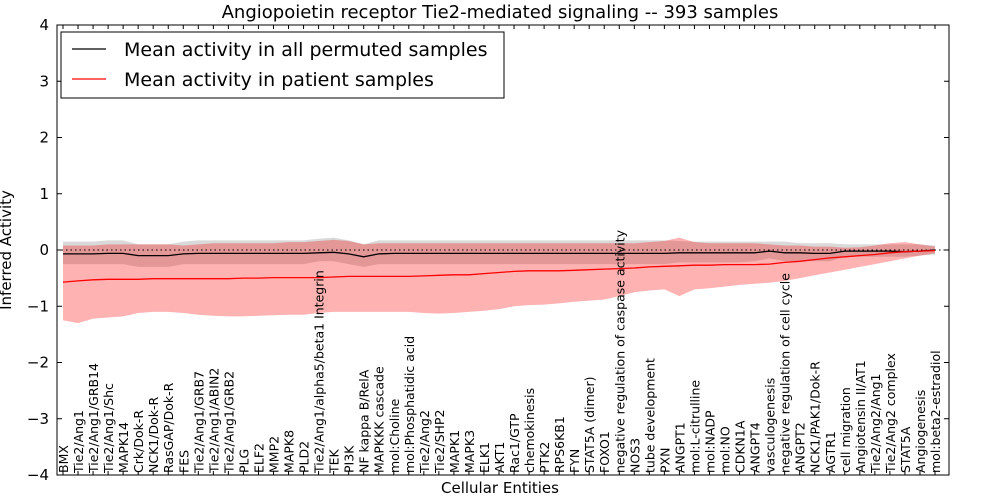  Describe the element at coordinates (725, 449) in the screenshot. I see `x-tick-label: mol:NO` at that location.